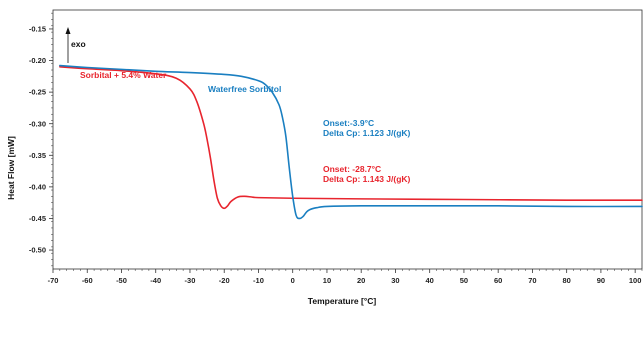 Image resolution: width=644 pixels, height=338 pixels. I want to click on x-tick-label: 70, so click(532, 280).